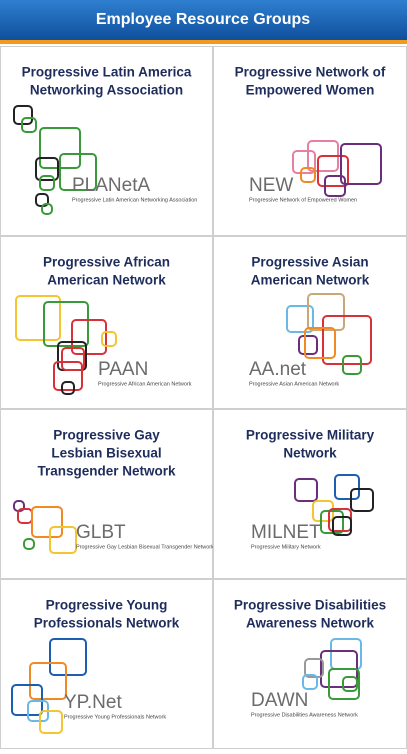  I want to click on group-acronym: DAWN, so click(279, 700).